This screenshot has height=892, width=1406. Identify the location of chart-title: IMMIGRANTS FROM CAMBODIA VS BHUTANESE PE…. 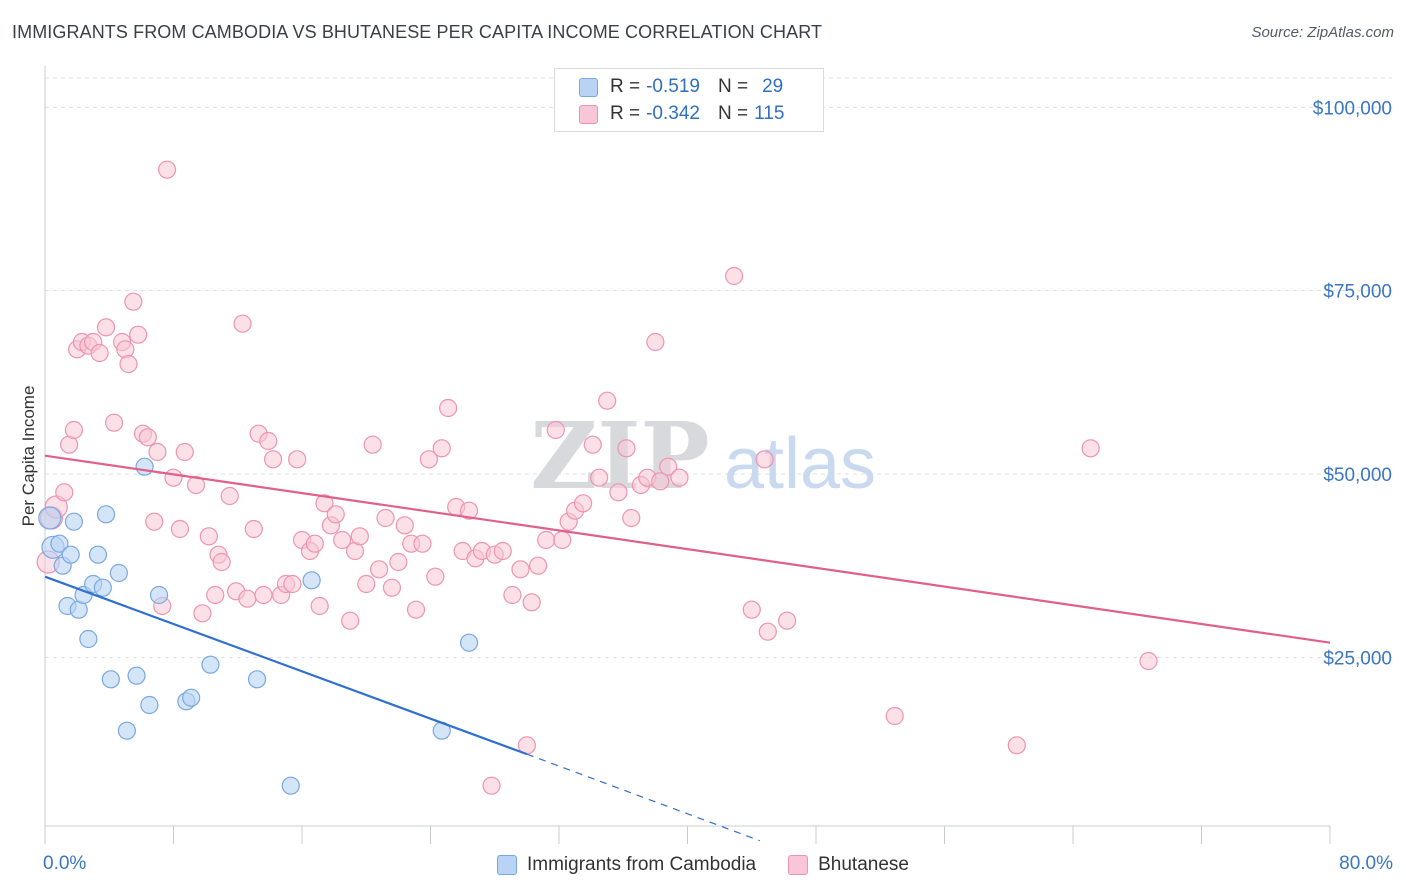
(417, 32).